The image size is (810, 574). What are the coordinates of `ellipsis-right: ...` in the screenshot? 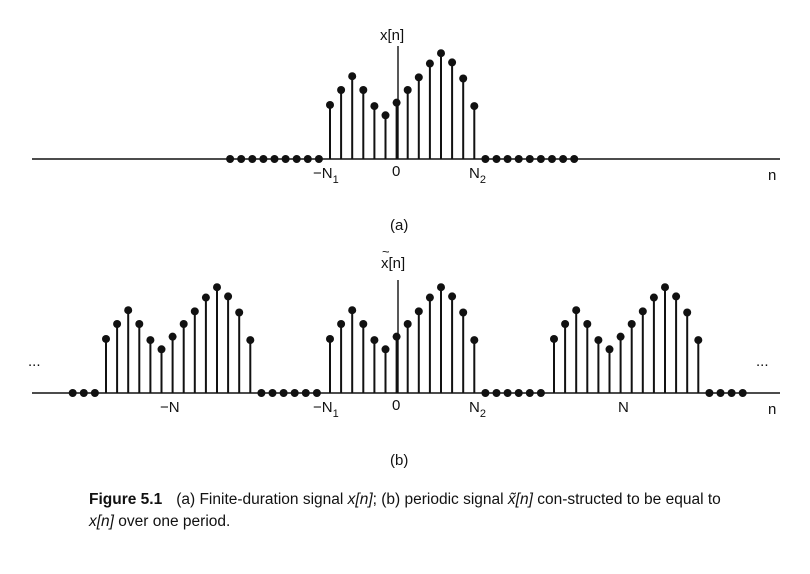 It's located at (762, 361).